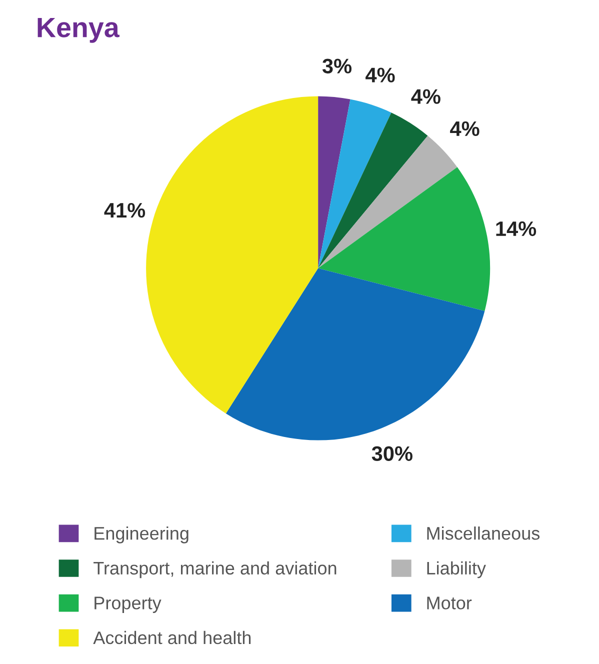  I want to click on legend-label: Liability, so click(456, 569).